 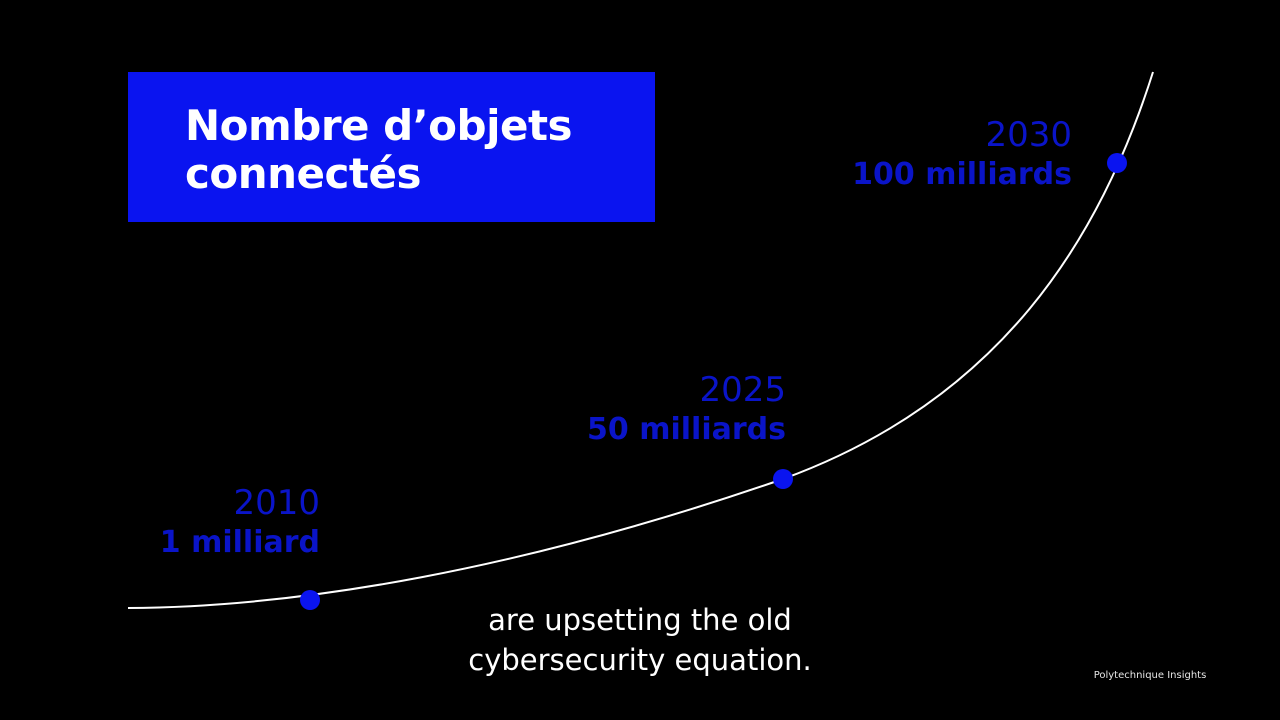 I want to click on chart-title-line-2: connectés, so click(x=303, y=173).